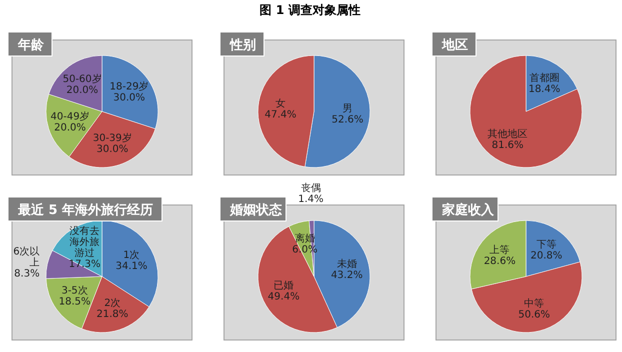  What do you see at coordinates (454, 45) in the screenshot?
I see `chart-title: 地区` at bounding box center [454, 45].